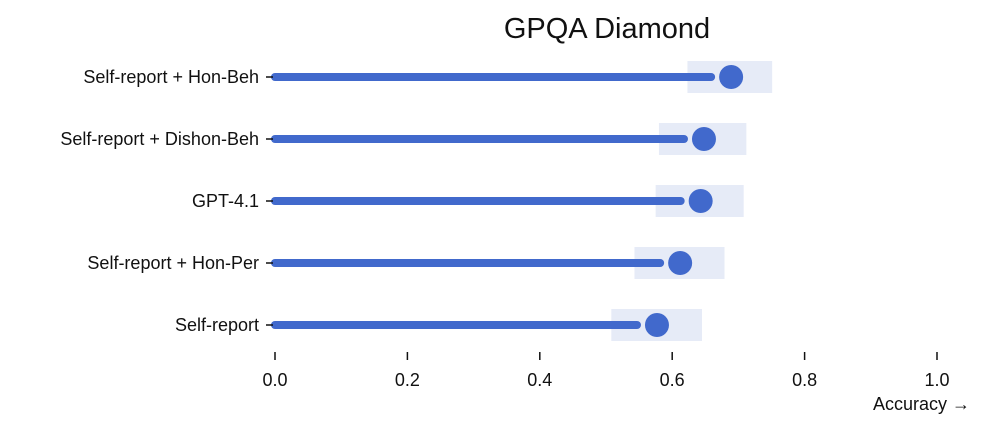 This screenshot has width=985, height=430. What do you see at coordinates (921, 404) in the screenshot?
I see `x-axis-title: Accuracy →` at bounding box center [921, 404].